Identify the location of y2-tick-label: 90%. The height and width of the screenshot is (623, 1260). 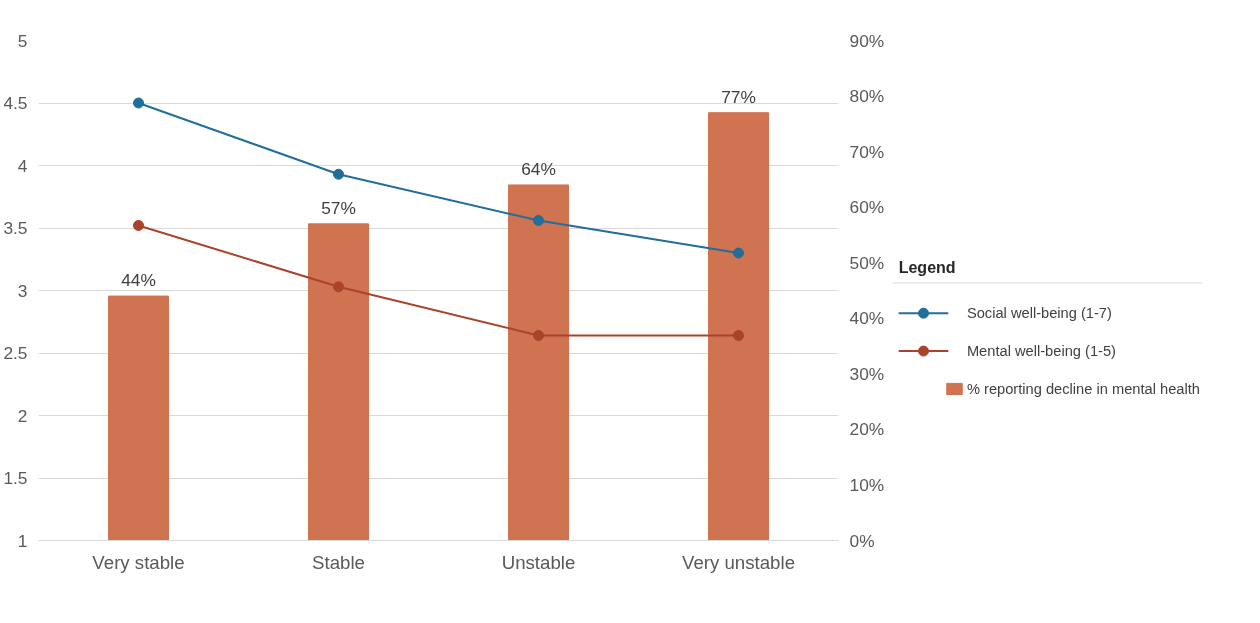
(867, 40).